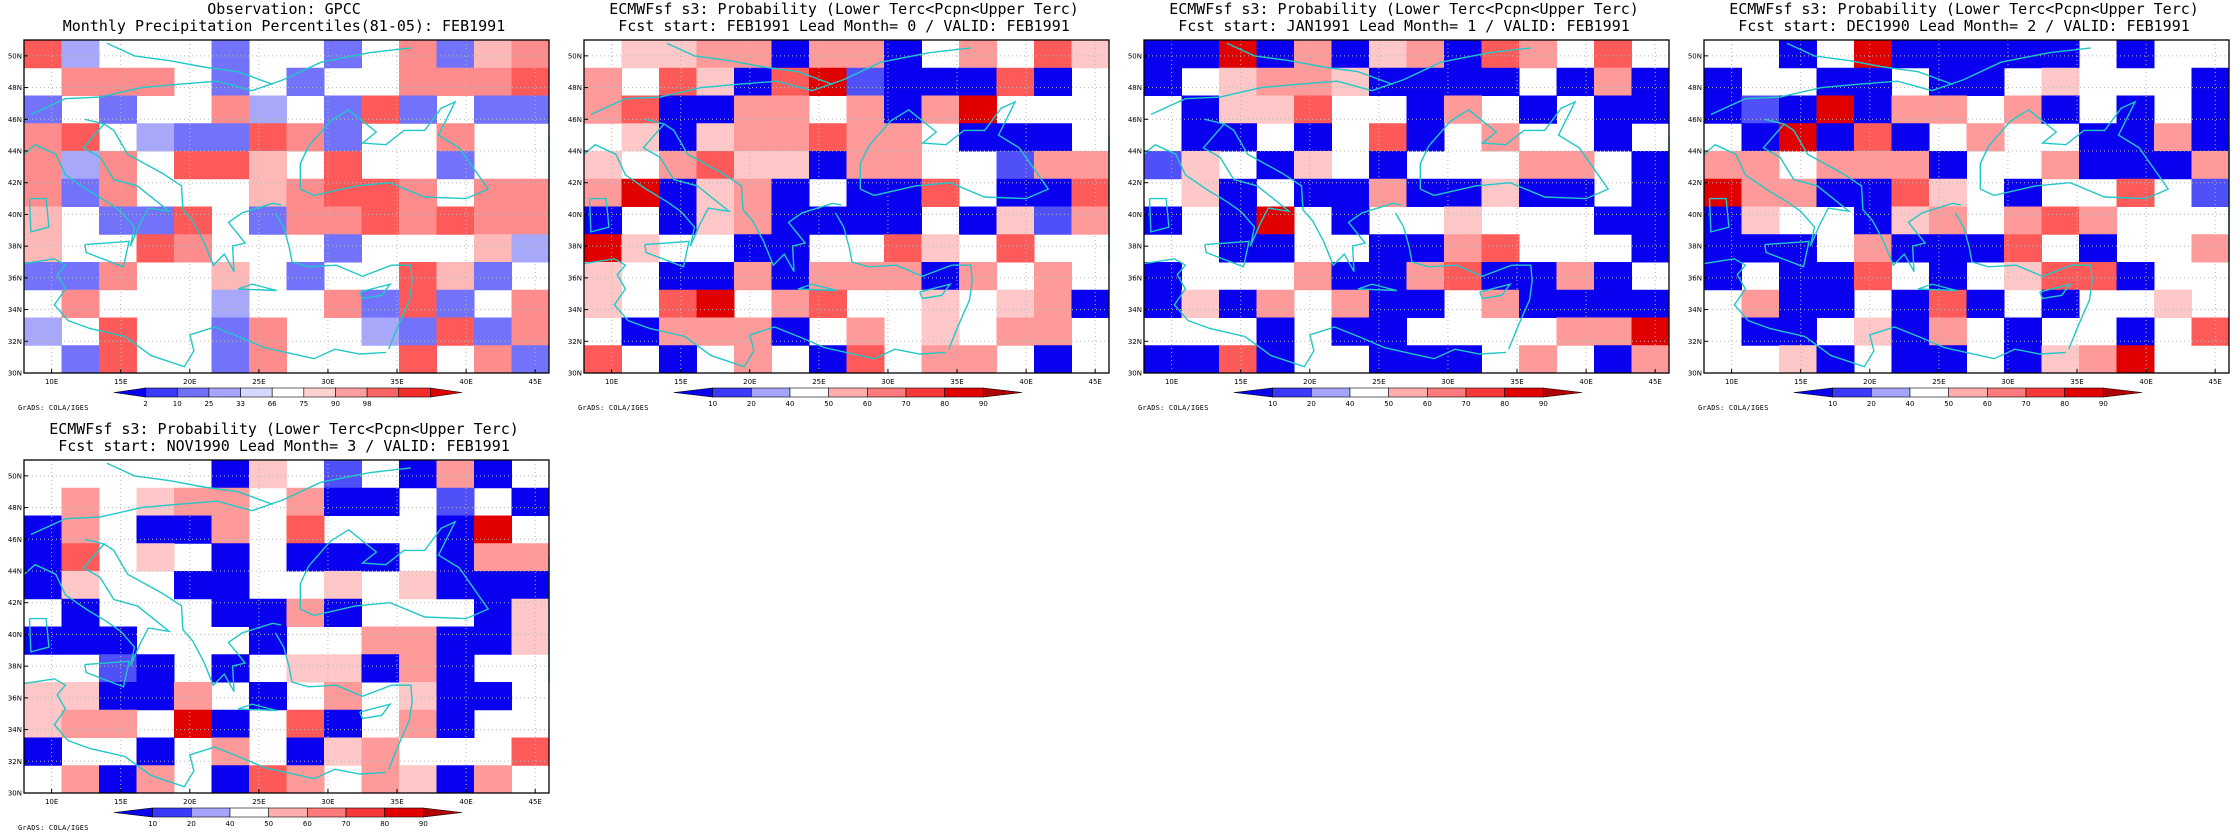  What do you see at coordinates (749, 382) in the screenshot?
I see `lon-tick-label: 20E` at bounding box center [749, 382].